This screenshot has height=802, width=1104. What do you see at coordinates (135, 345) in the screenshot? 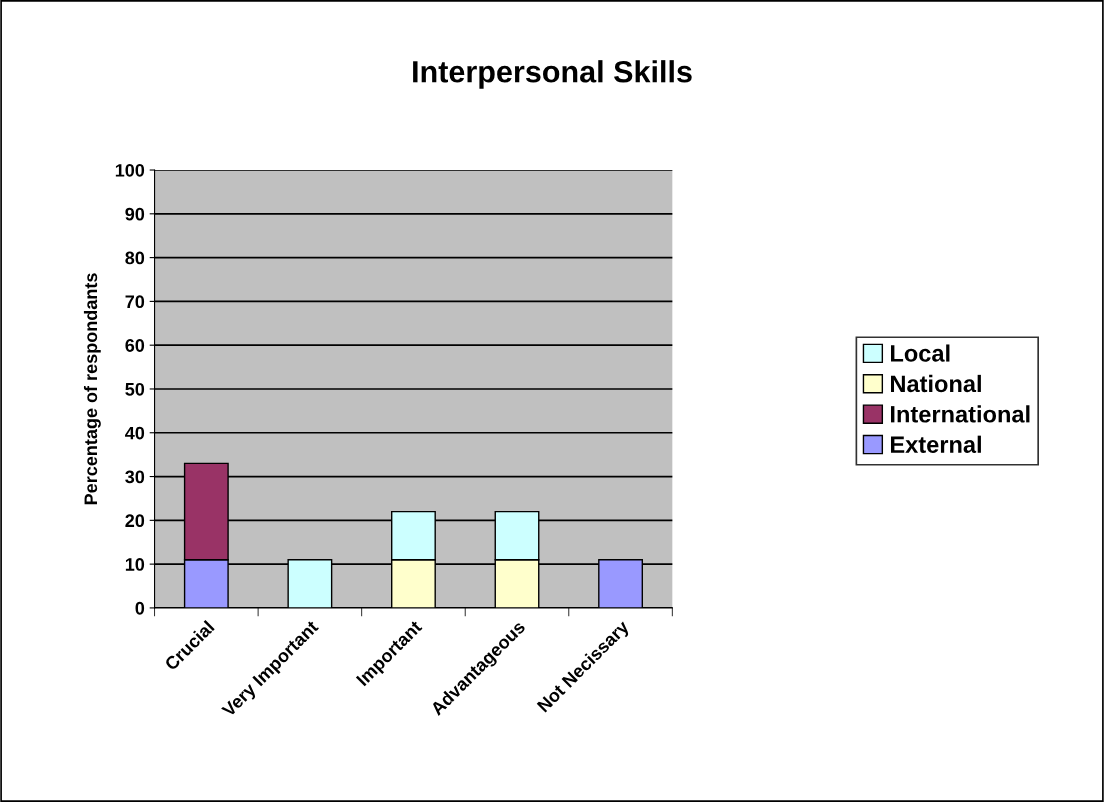
I see `y-tick-label: 60` at bounding box center [135, 345].